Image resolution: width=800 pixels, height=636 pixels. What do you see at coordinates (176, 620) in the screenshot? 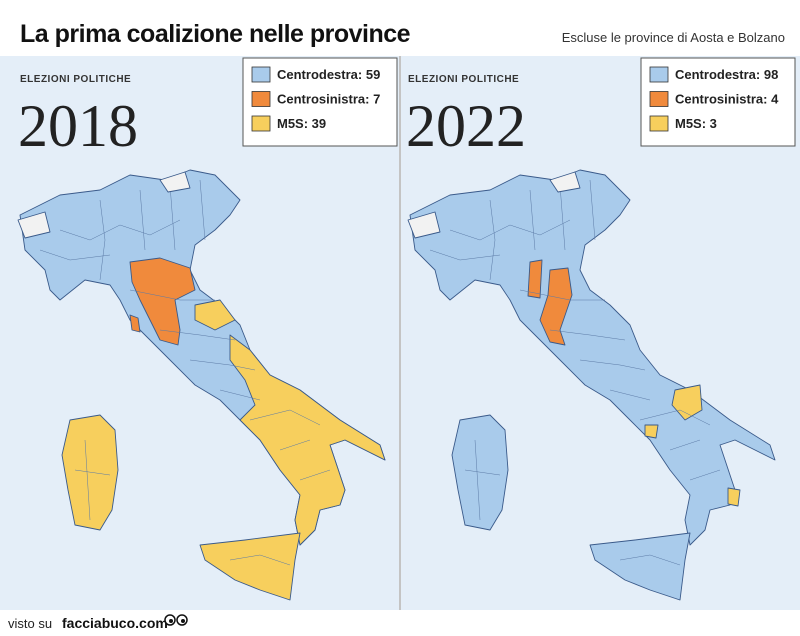
I see `logo-eyes` at bounding box center [176, 620].